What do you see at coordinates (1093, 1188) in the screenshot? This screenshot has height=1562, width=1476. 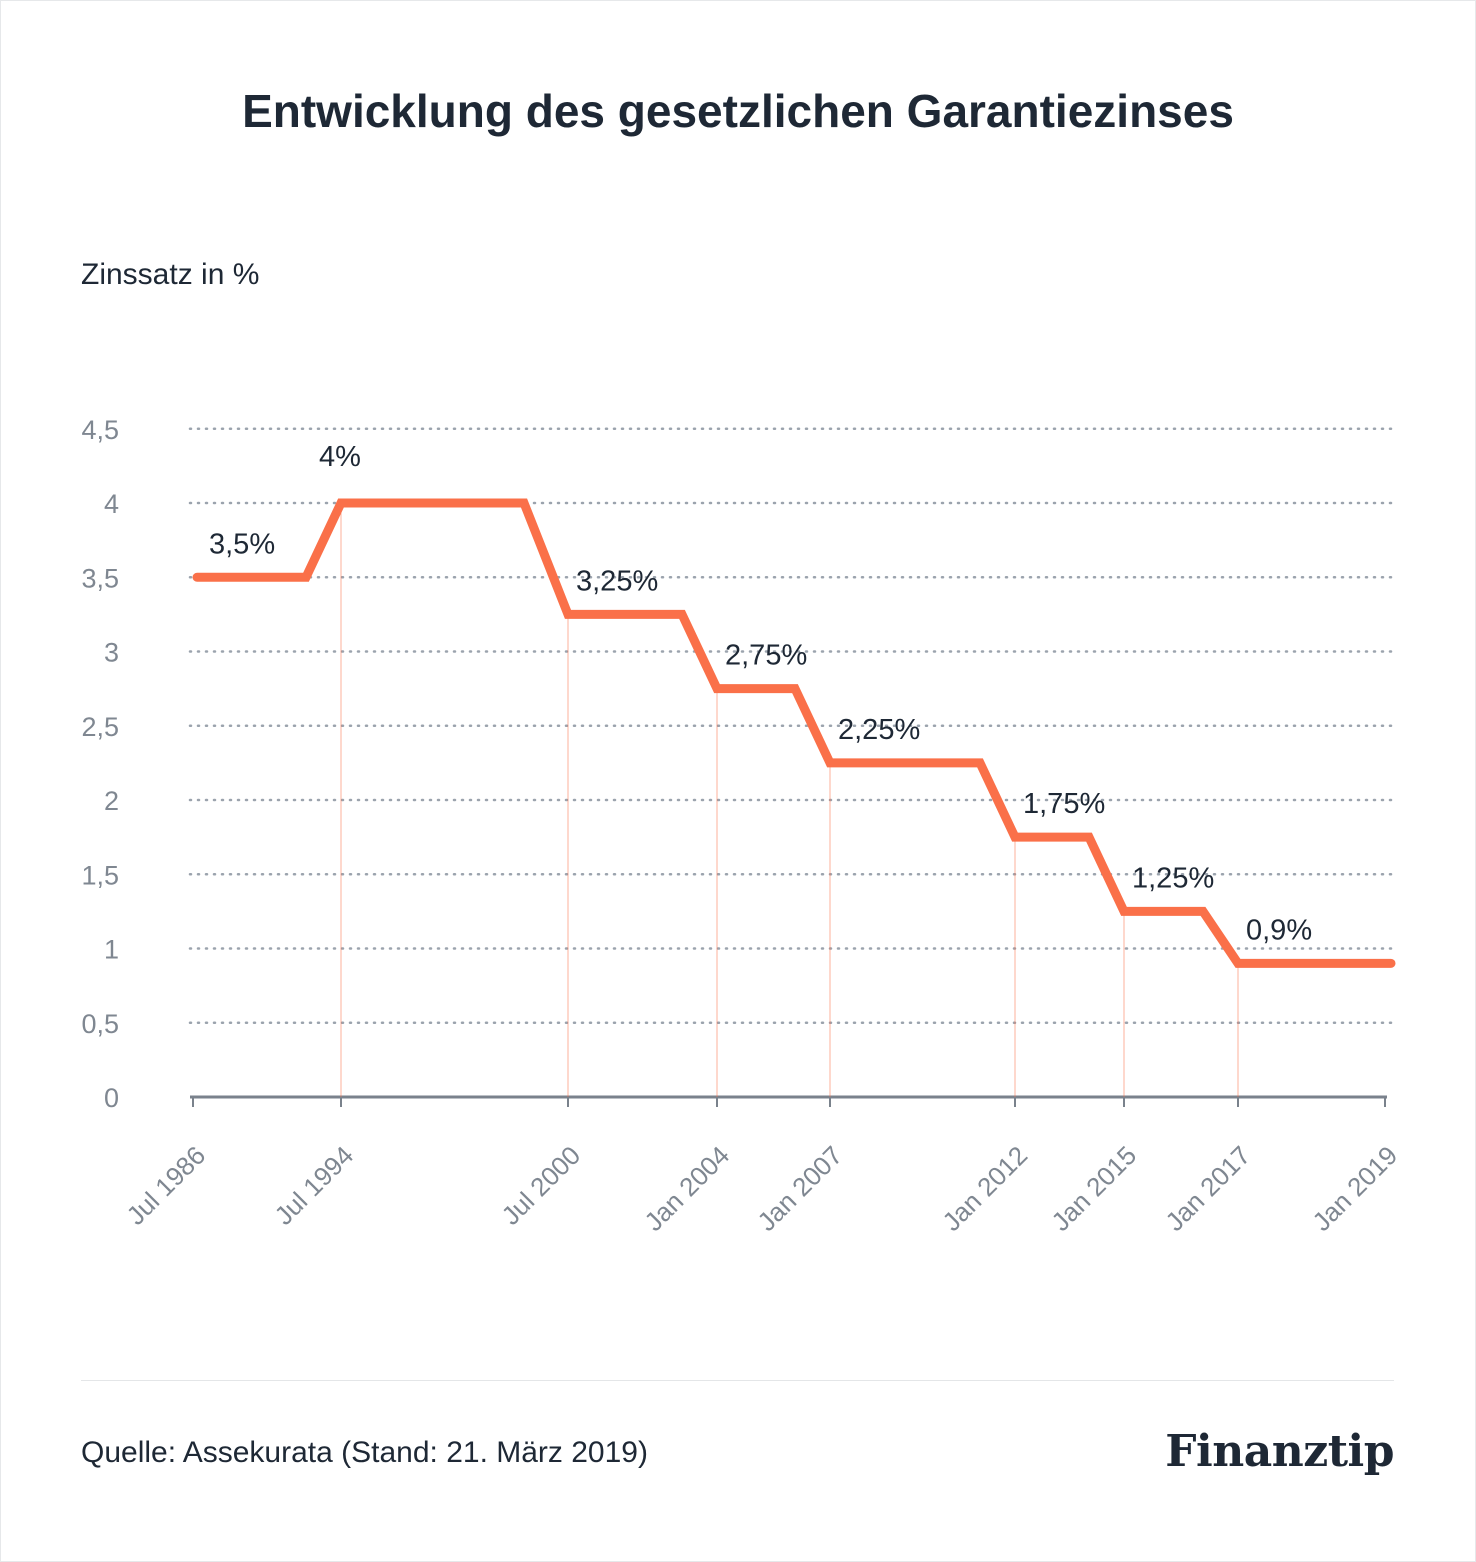 I see `x-tick-label: Jan 2015` at bounding box center [1093, 1188].